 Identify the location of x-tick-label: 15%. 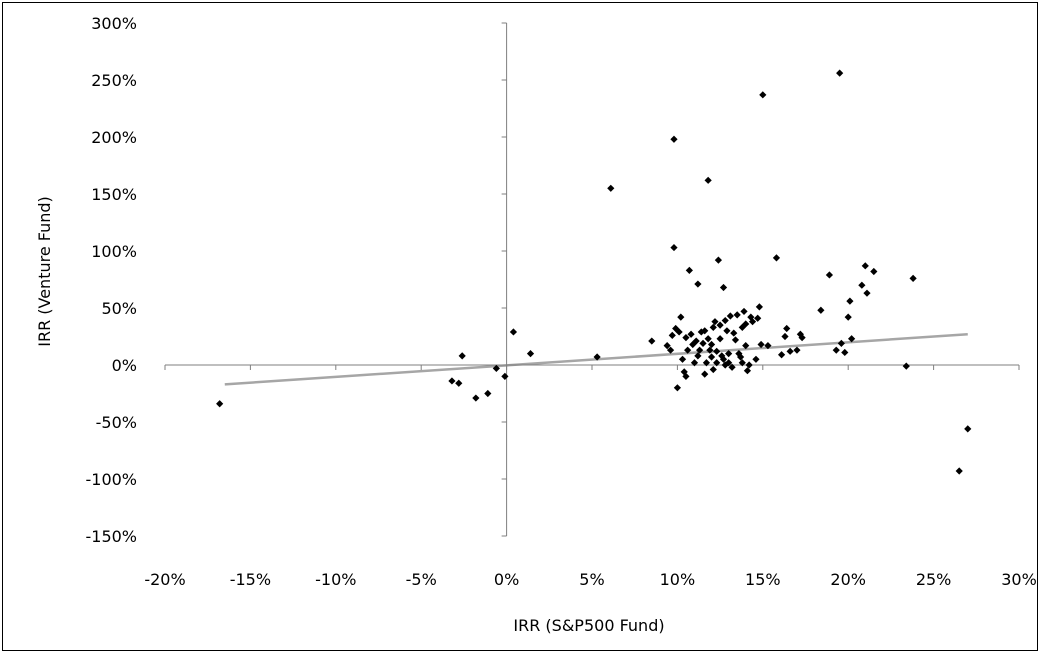
(763, 579).